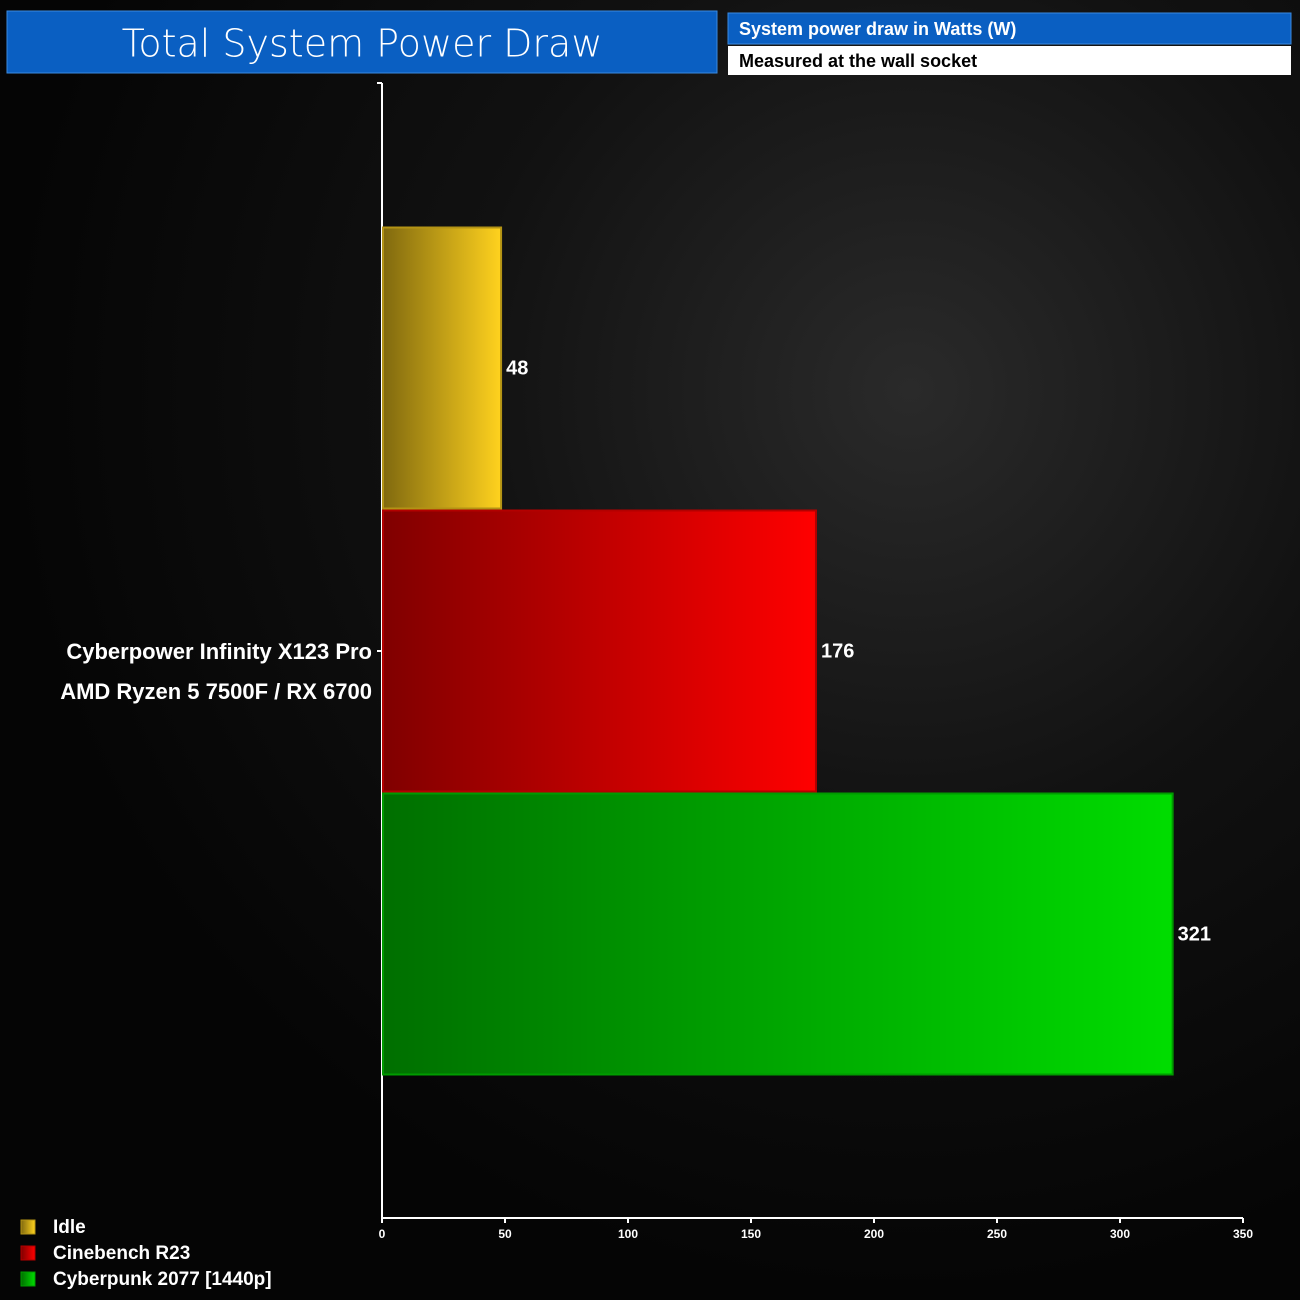  Describe the element at coordinates (1243, 1234) in the screenshot. I see `x-tick-label: 350` at that location.